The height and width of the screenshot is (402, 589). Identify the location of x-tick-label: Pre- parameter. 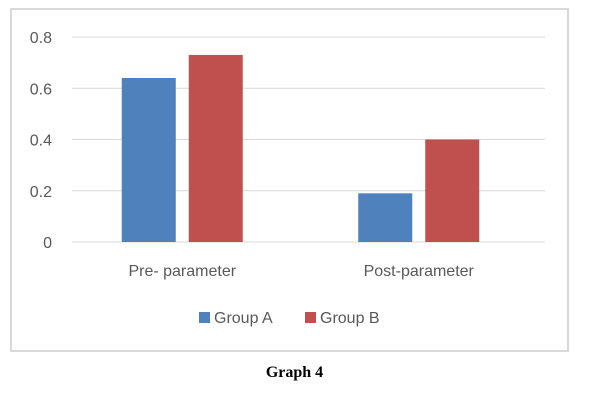
(182, 271).